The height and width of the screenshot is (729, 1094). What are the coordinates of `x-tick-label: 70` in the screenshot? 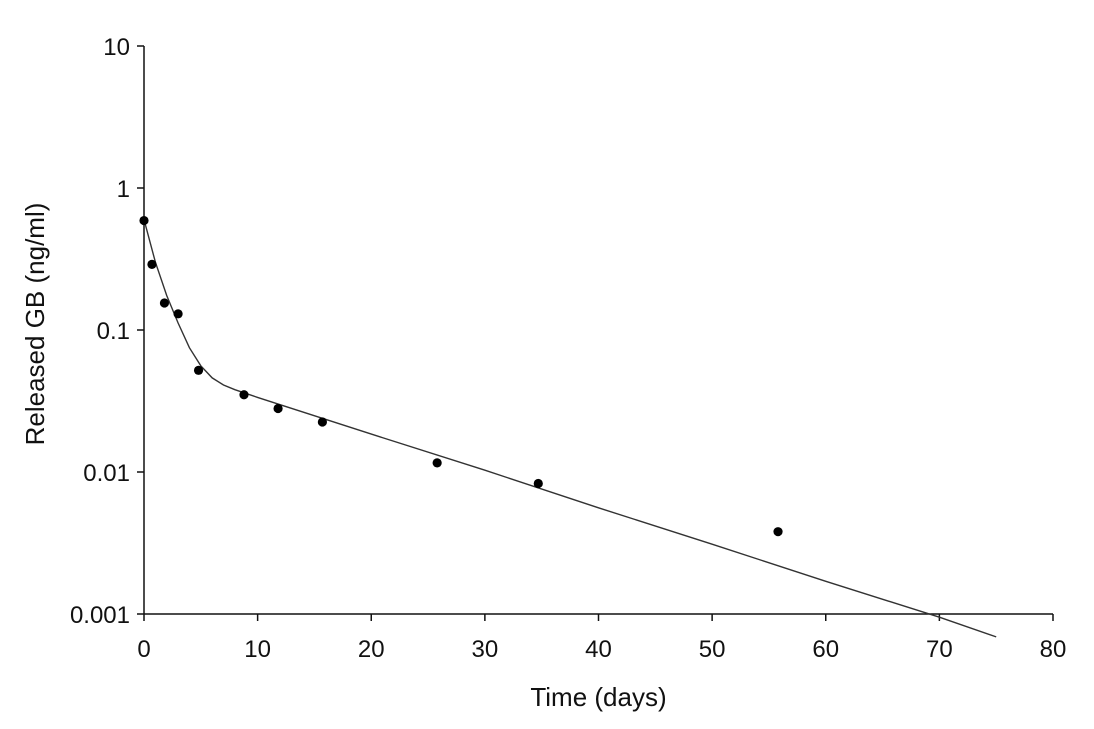 It's located at (939, 649).